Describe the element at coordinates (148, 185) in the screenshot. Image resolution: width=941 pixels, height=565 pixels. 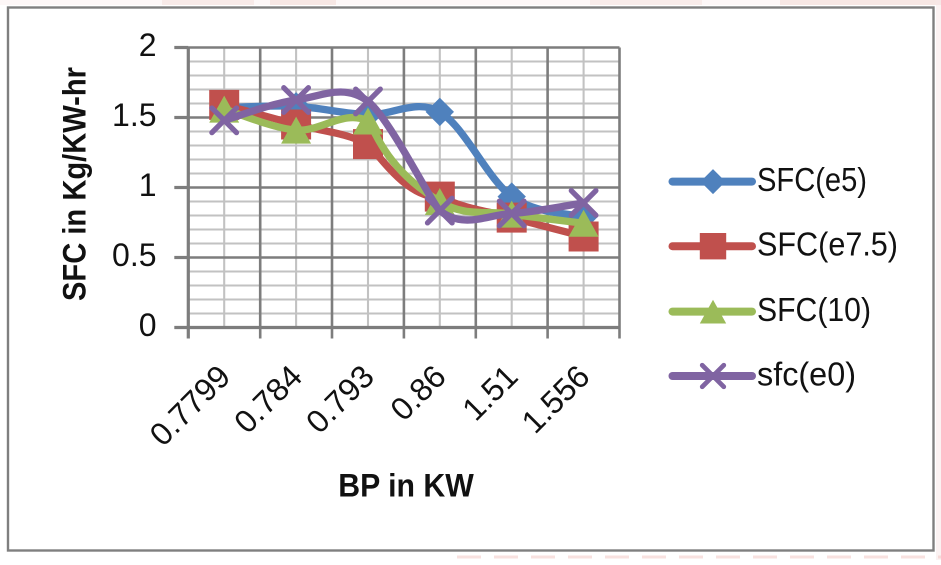
I see `svg-text: 1` at that location.